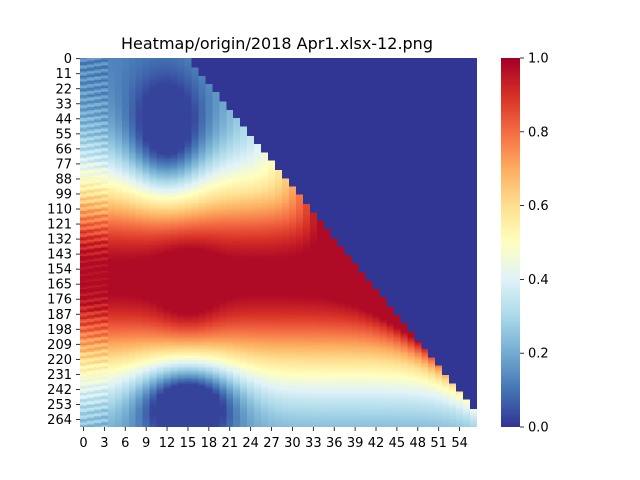 The image size is (640, 480). Describe the element at coordinates (459, 443) in the screenshot. I see `x-tick-label: 54` at that location.